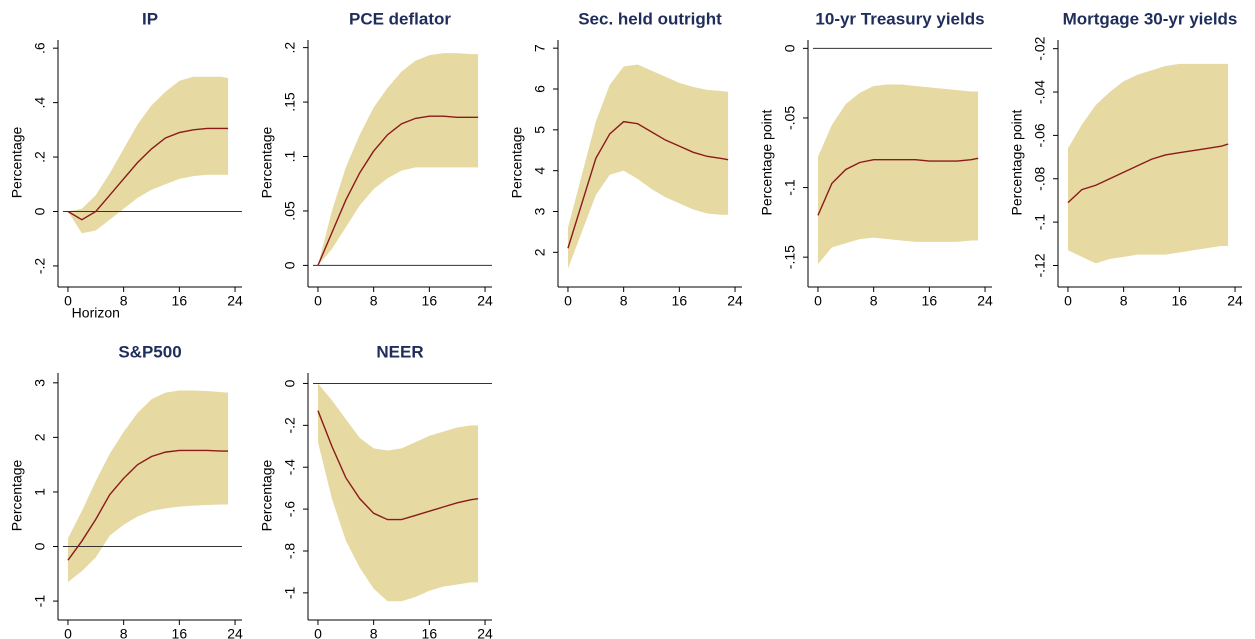  Describe the element at coordinates (790, 118) in the screenshot. I see `y-tick-label: -.05` at that location.